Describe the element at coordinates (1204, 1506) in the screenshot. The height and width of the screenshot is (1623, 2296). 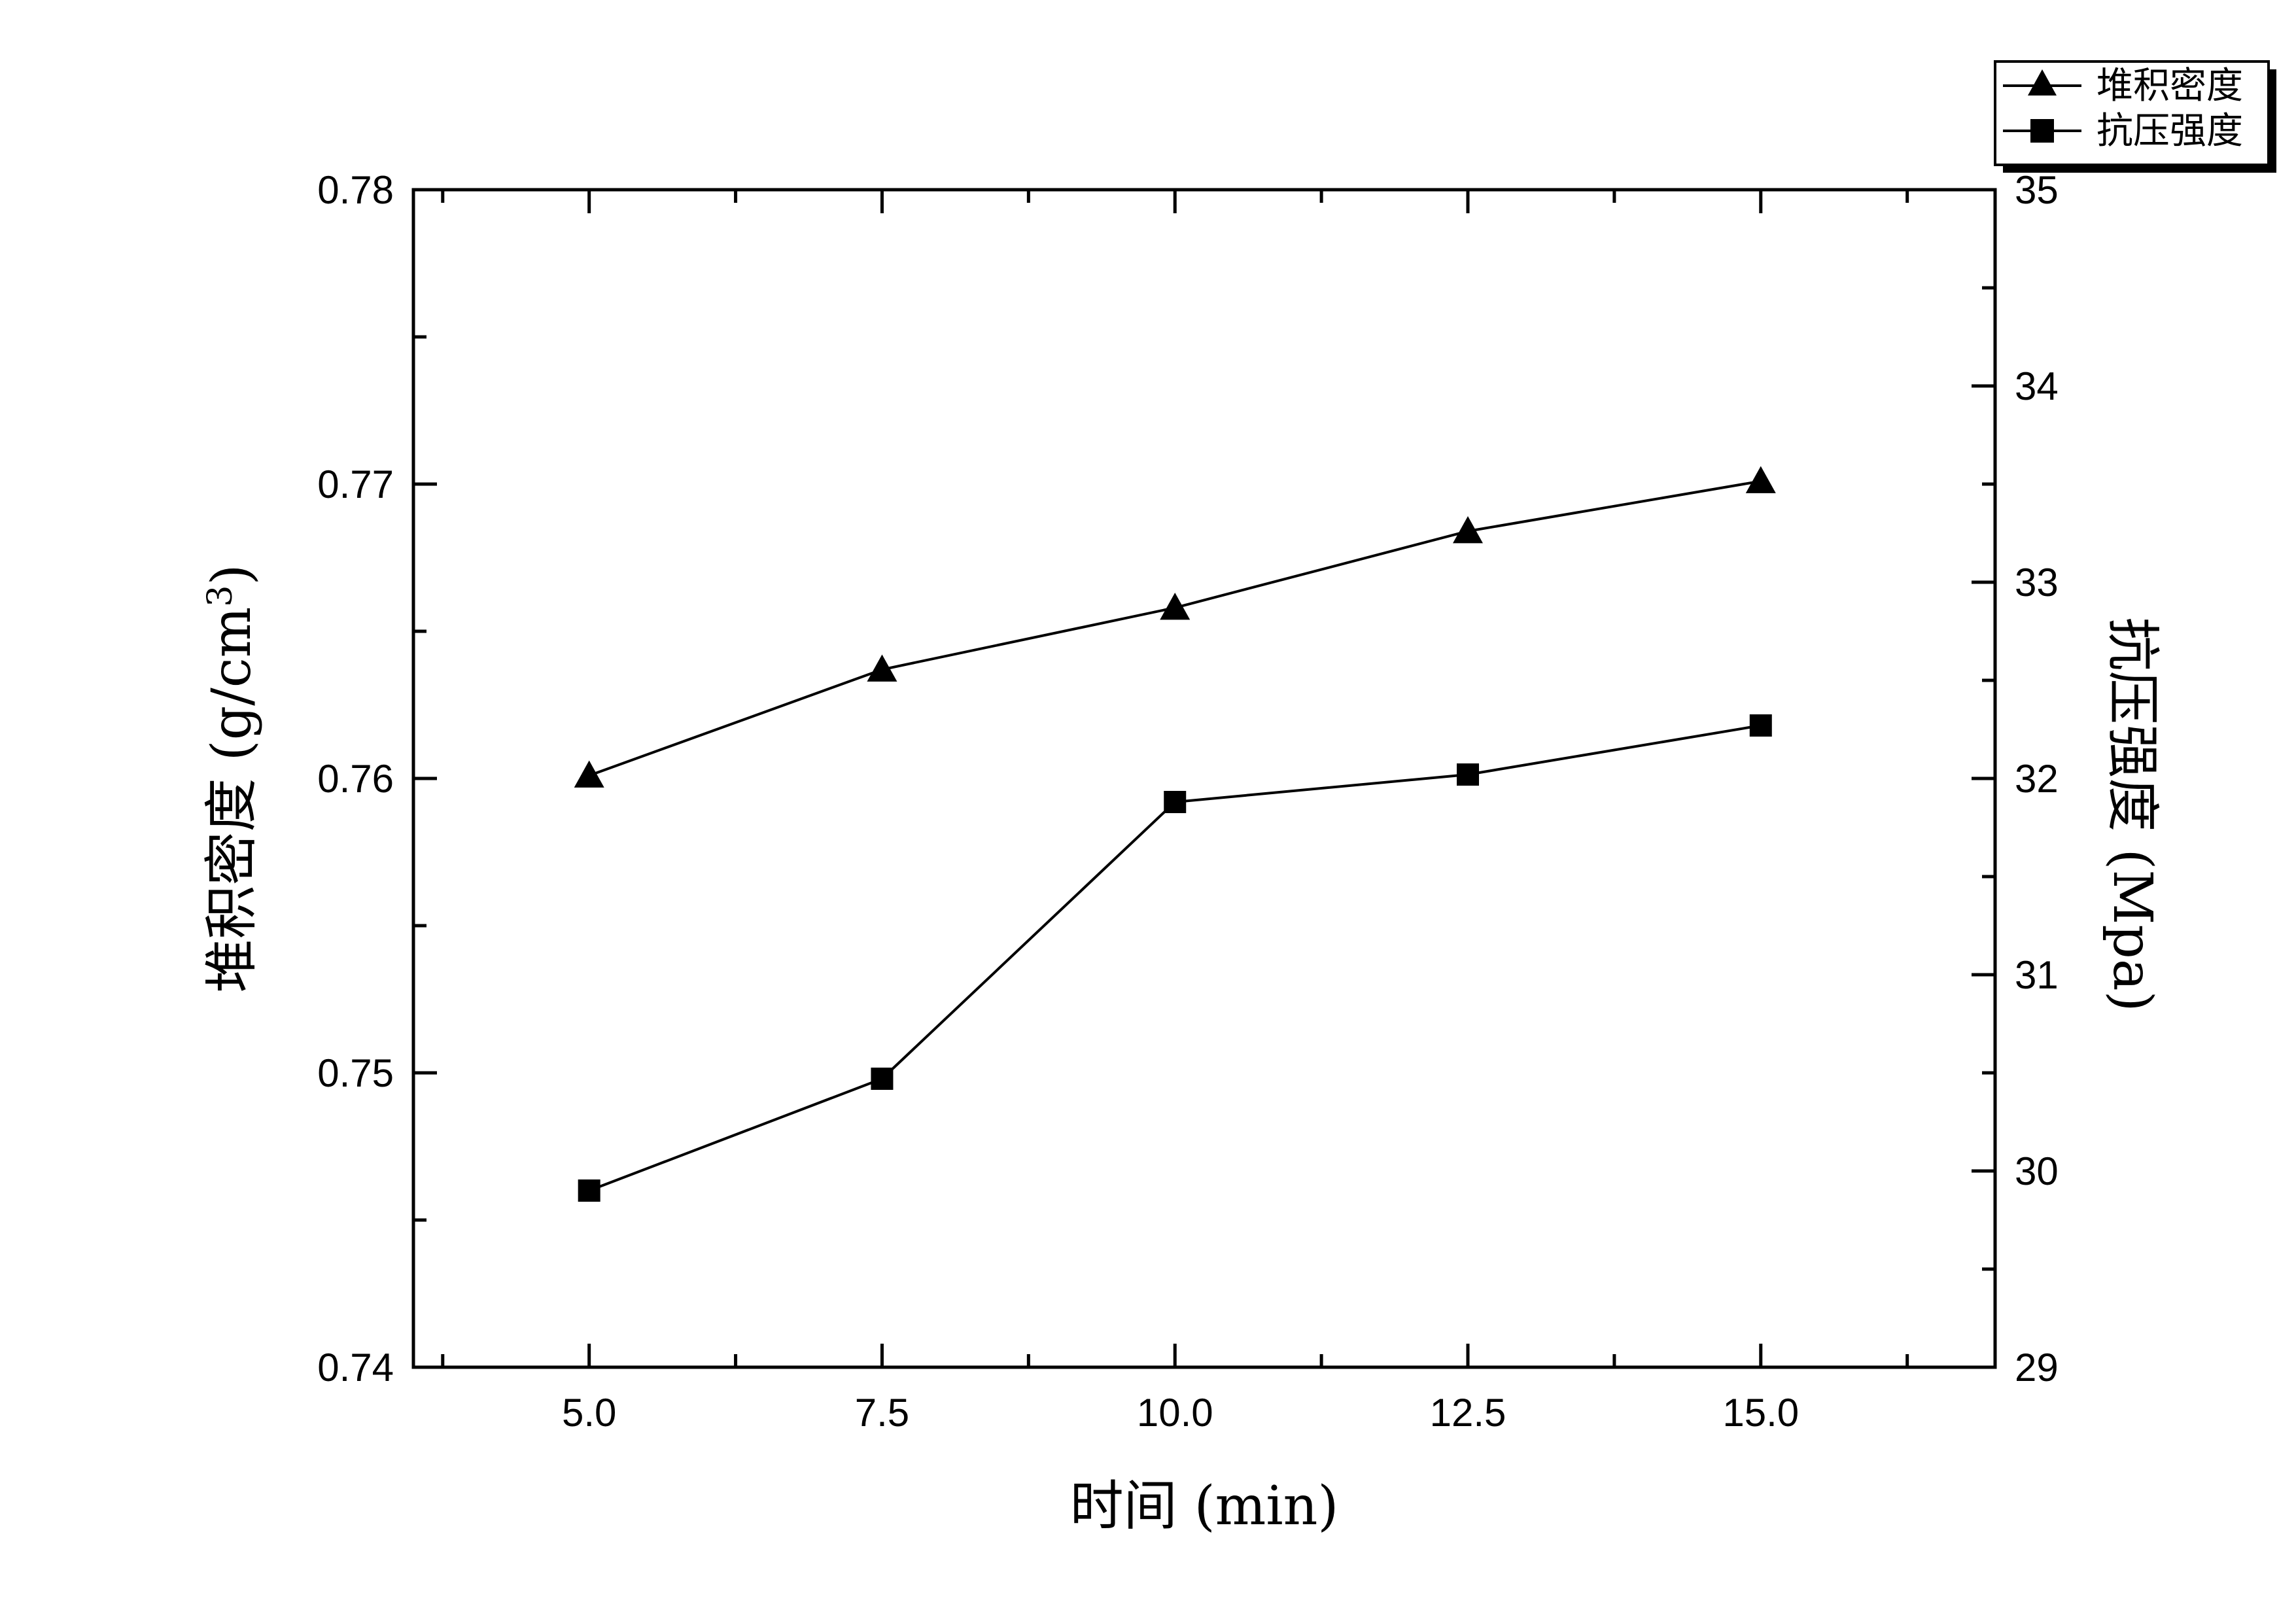
I see `x-axis-title: 时间 (min)` at that location.